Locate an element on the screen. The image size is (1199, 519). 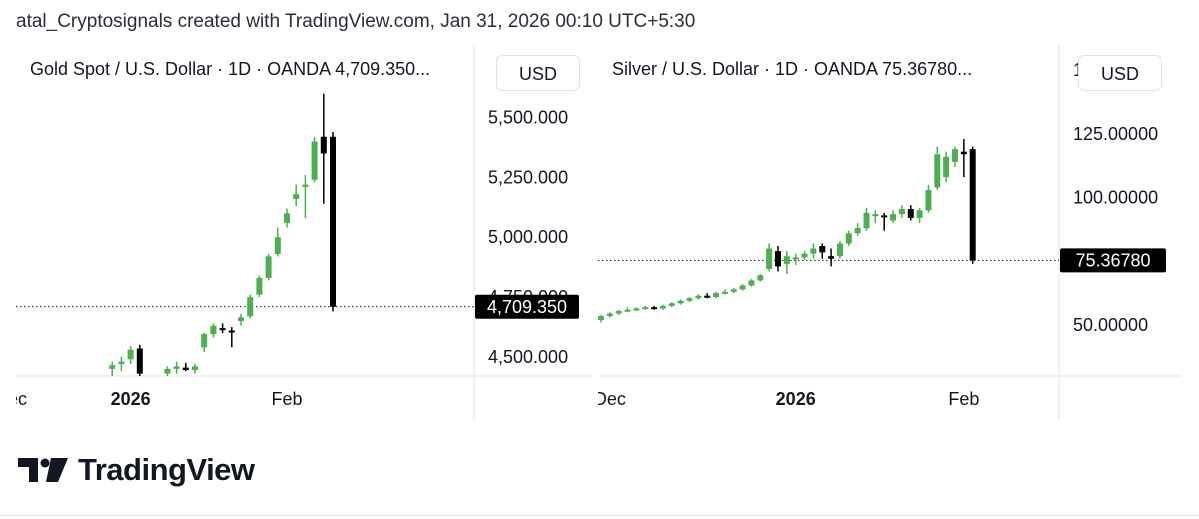
tradingview-logo-icon is located at coordinates (43, 470).